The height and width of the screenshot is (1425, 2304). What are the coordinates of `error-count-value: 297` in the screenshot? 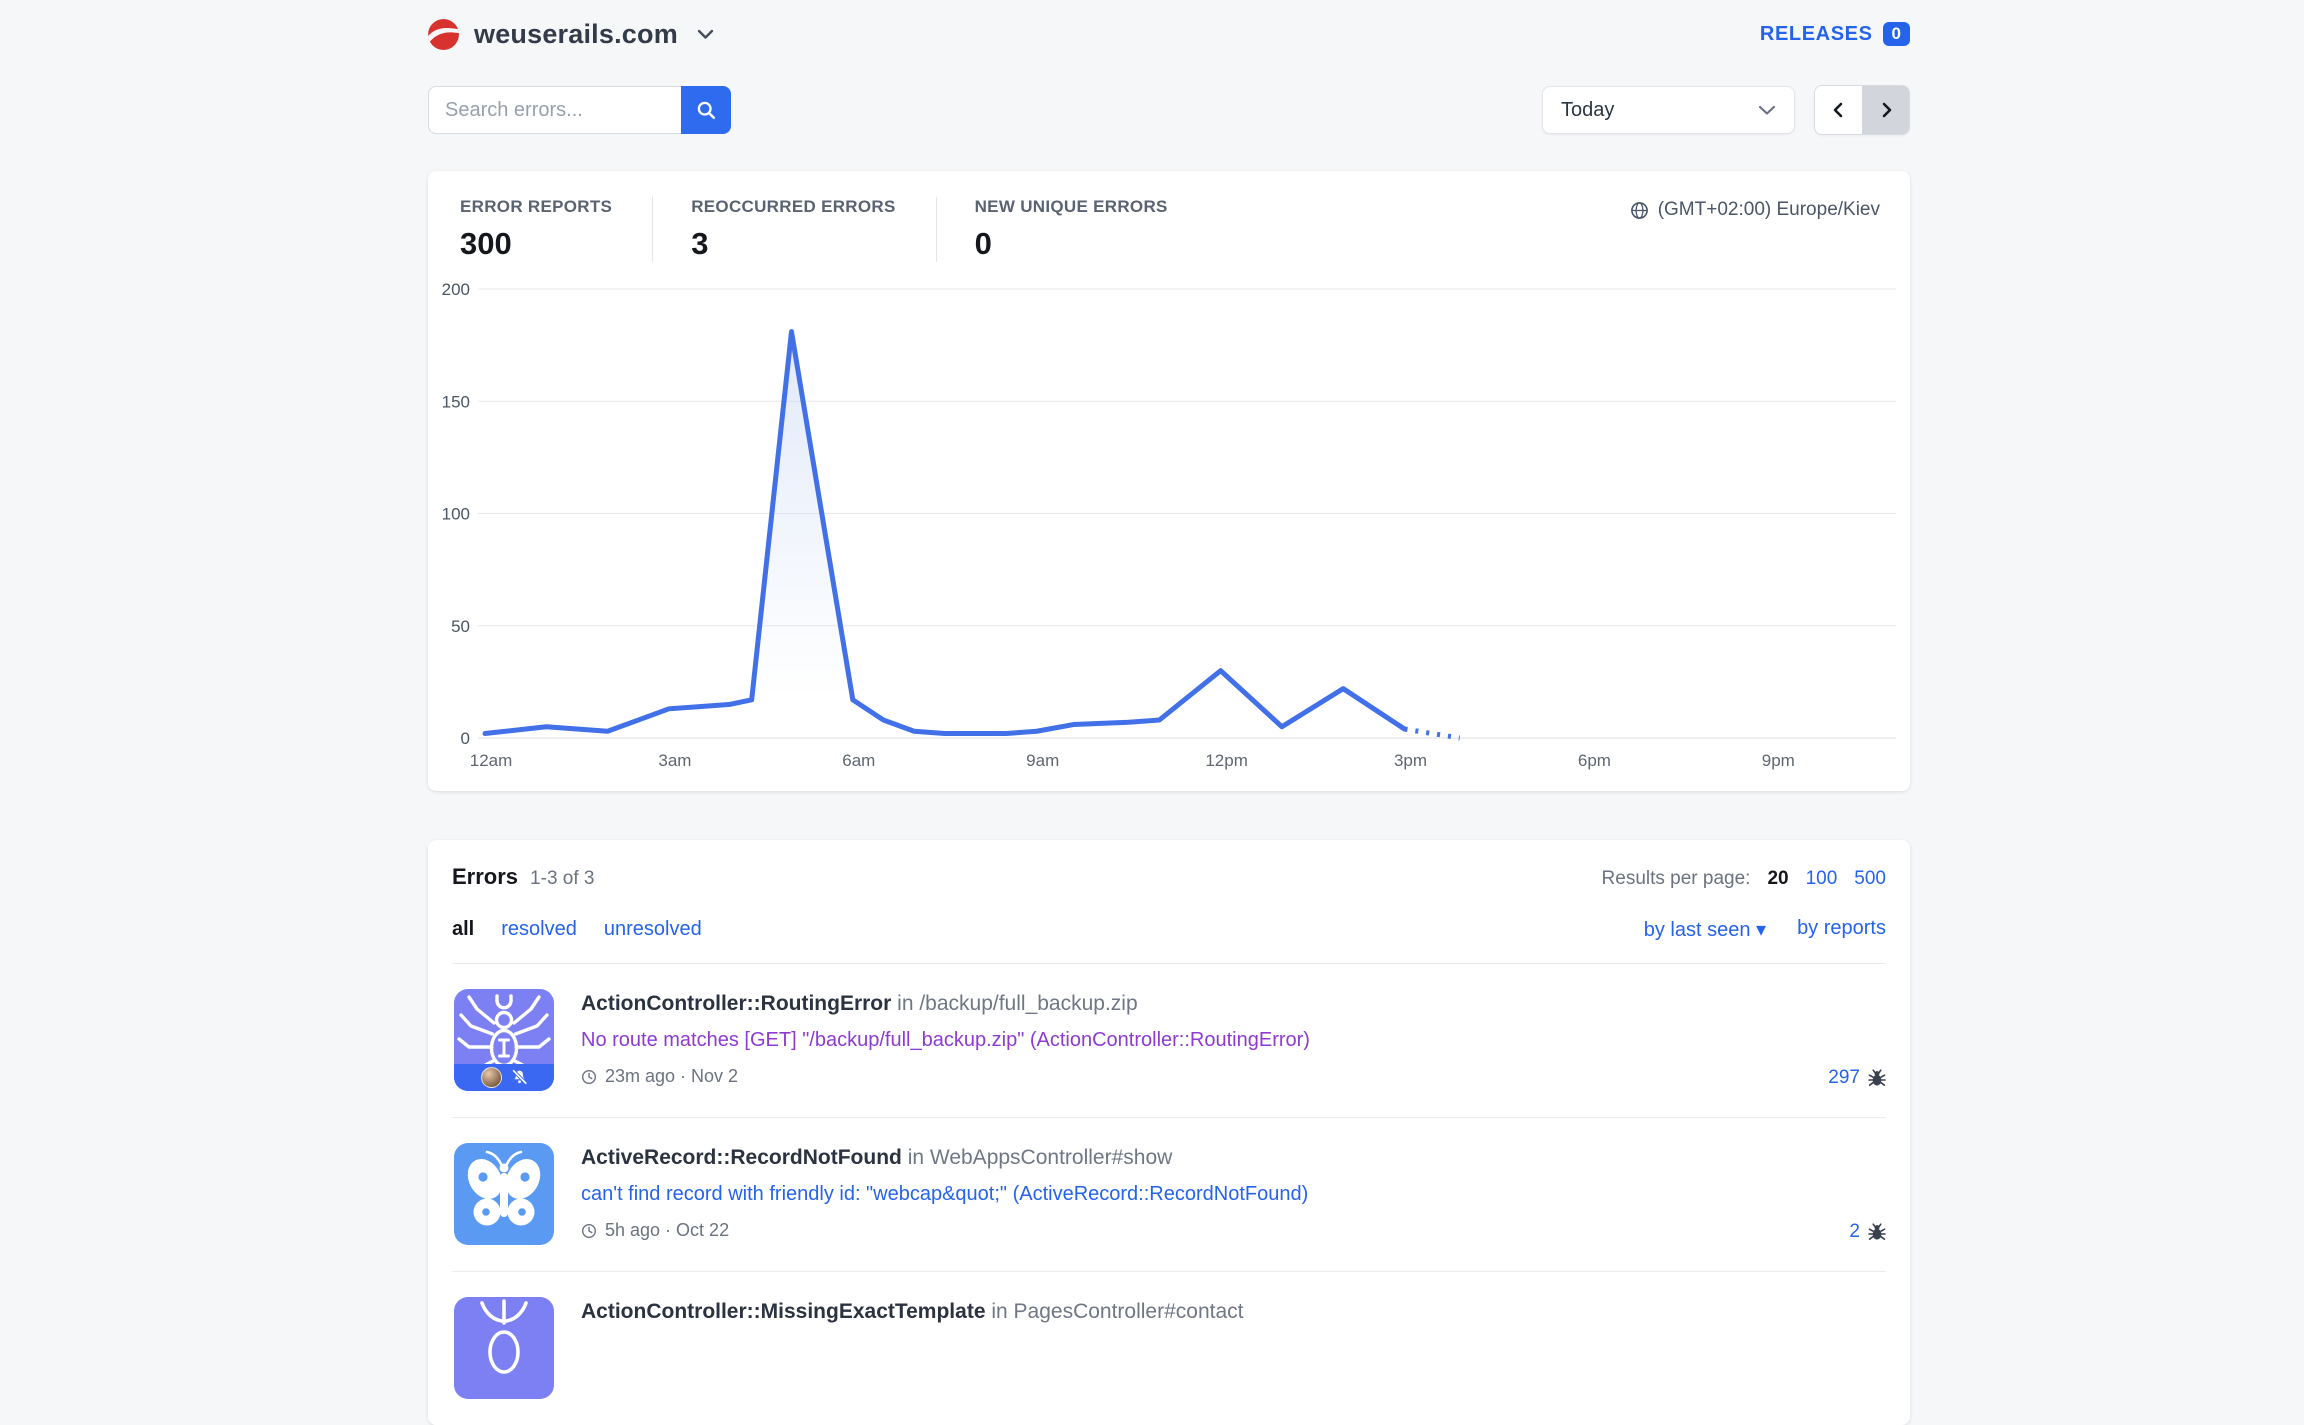 It's located at (1844, 1077).